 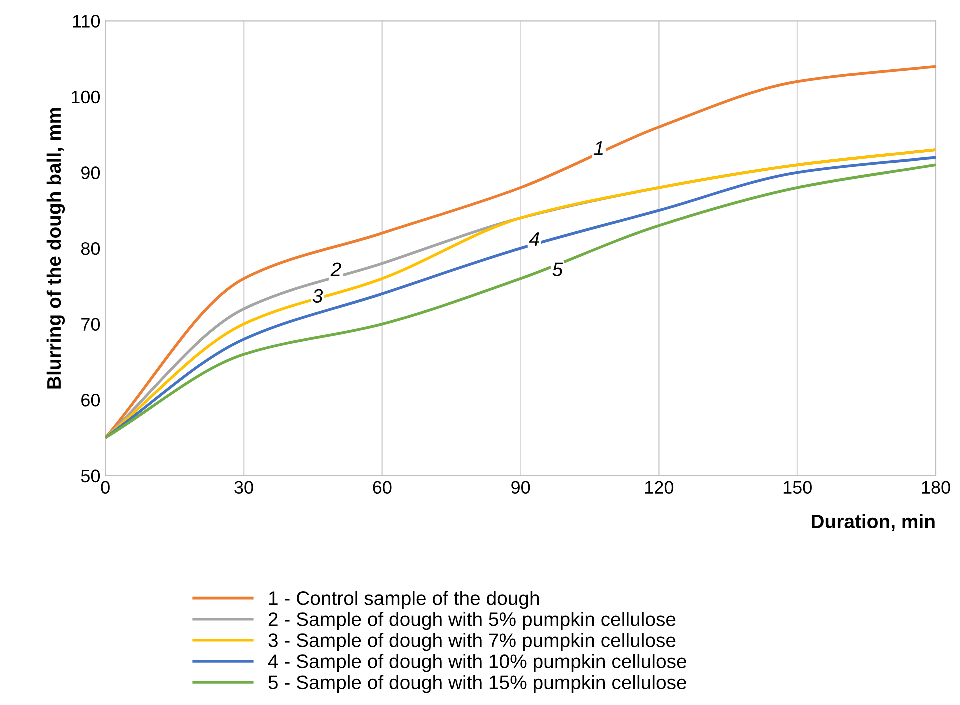 I want to click on y-axis-title: Blurring of the dough ball, mm, so click(x=56, y=248).